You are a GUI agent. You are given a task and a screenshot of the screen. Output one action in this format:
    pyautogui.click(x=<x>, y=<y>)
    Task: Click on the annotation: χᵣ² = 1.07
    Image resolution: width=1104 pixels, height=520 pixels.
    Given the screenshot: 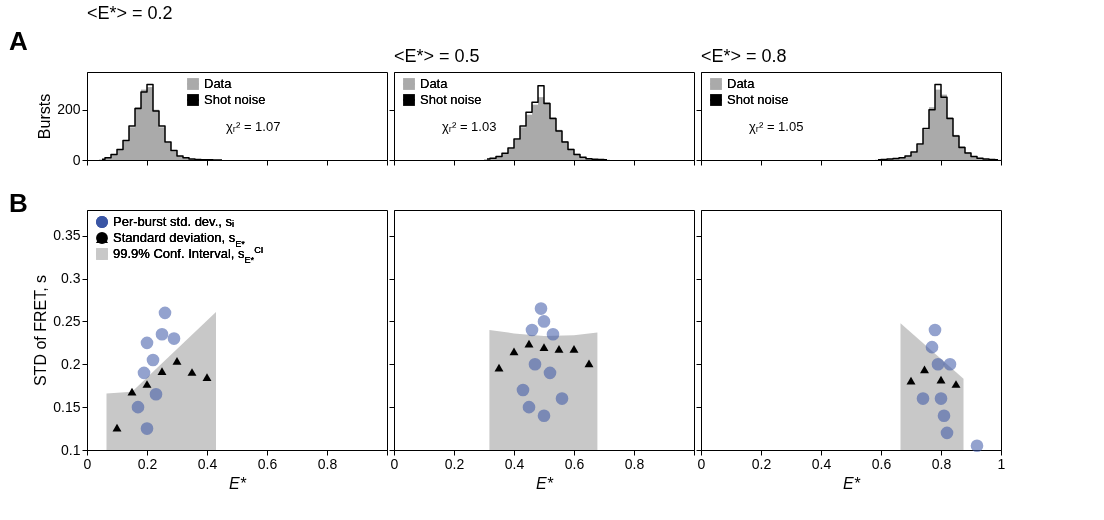 What is the action you would take?
    pyautogui.click(x=253, y=126)
    